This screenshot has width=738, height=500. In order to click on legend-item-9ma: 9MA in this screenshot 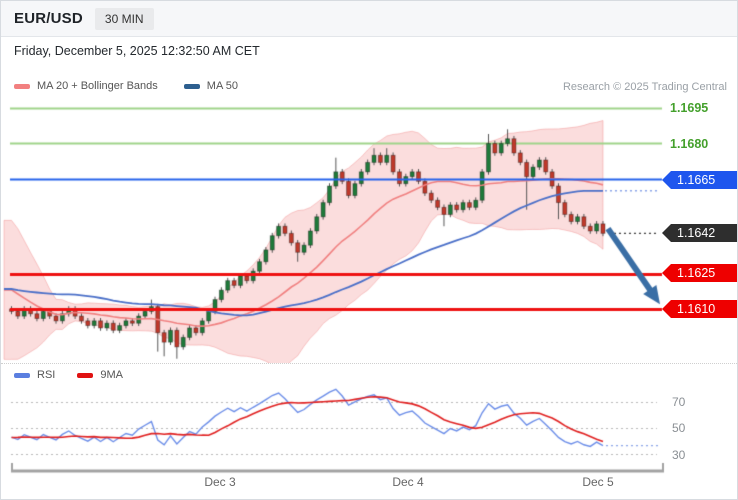, I will do `click(100, 375)`.